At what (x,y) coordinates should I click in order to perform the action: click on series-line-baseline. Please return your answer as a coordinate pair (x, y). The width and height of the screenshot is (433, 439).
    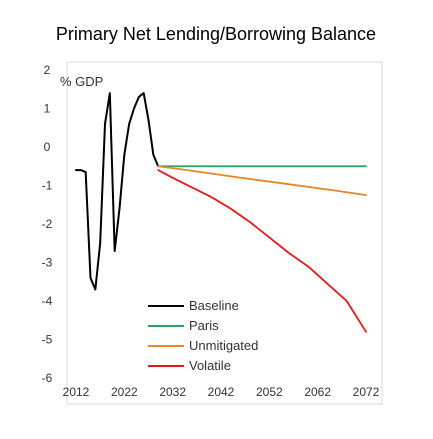
    Looking at the image, I should click on (117, 191).